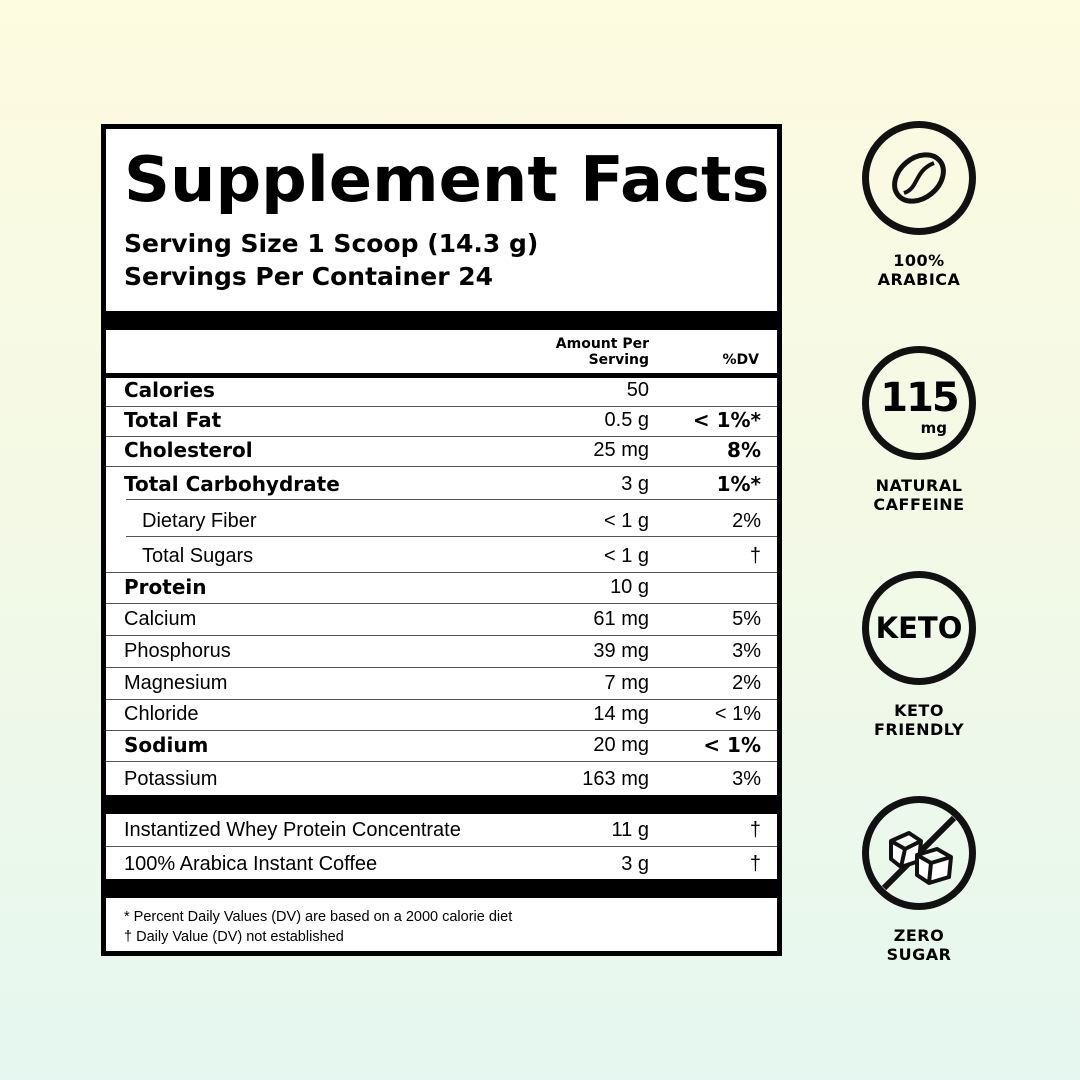 This screenshot has width=1080, height=1080. I want to click on nutrient-name: Total Sugars, so click(198, 556).